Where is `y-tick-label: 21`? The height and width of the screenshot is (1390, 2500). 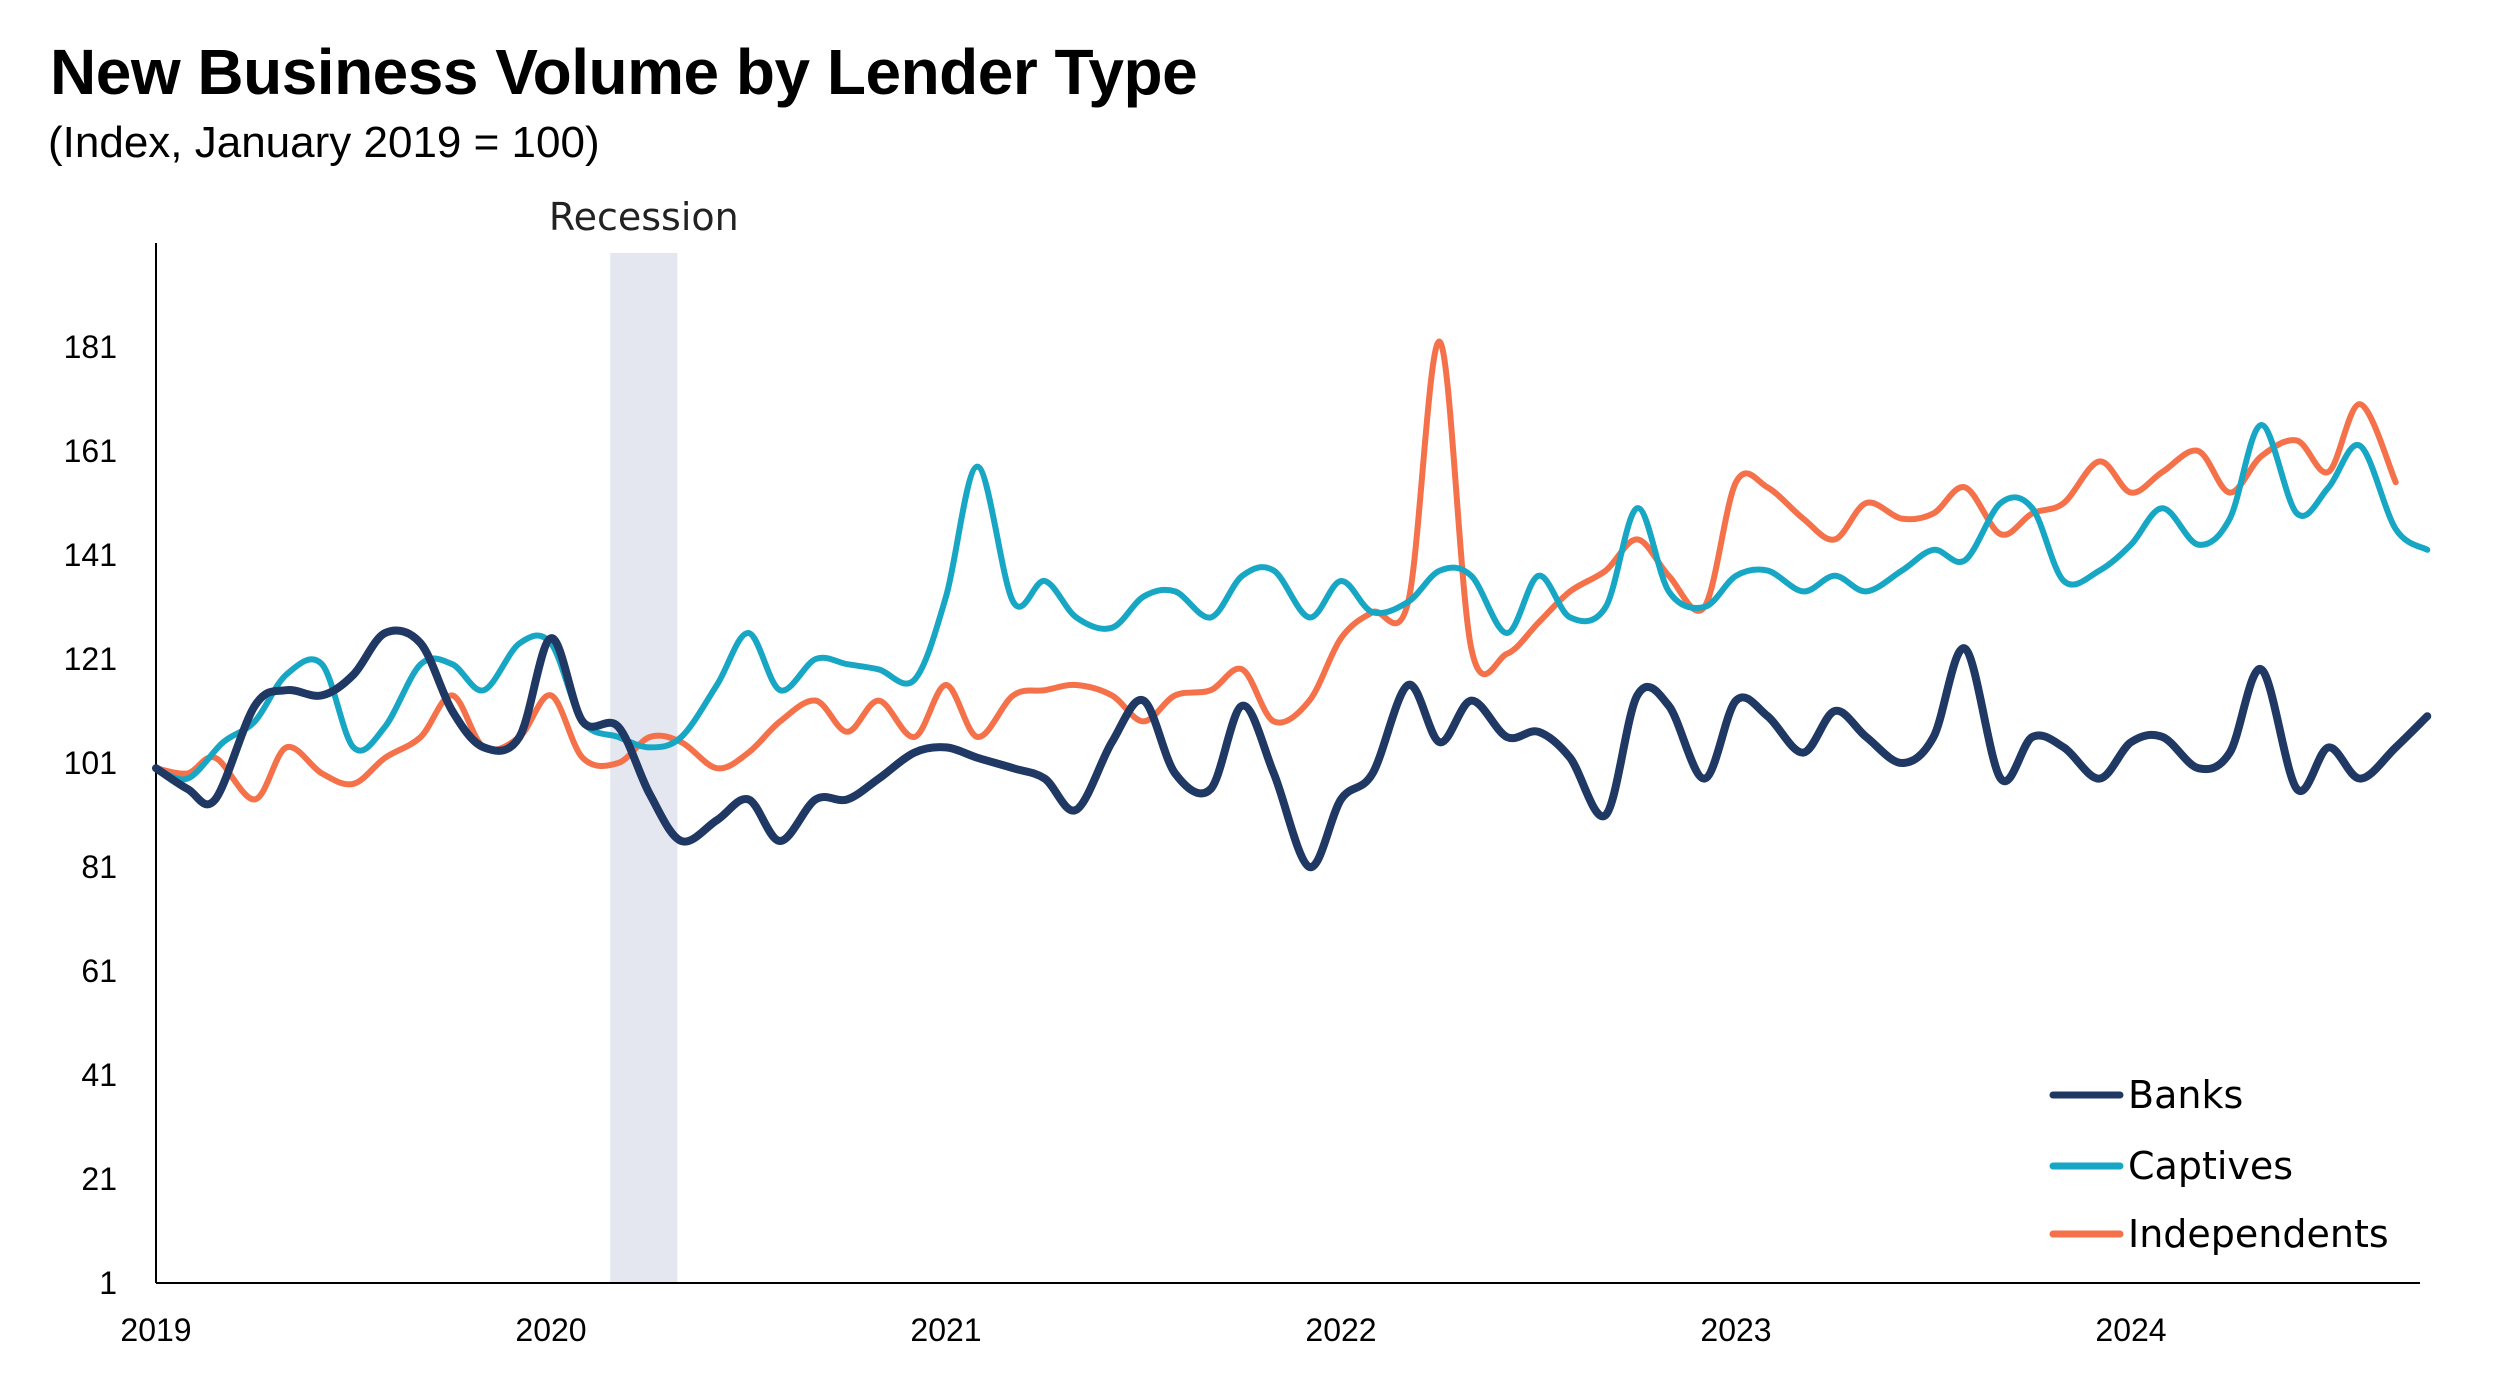 y-tick-label: 21 is located at coordinates (99, 1179).